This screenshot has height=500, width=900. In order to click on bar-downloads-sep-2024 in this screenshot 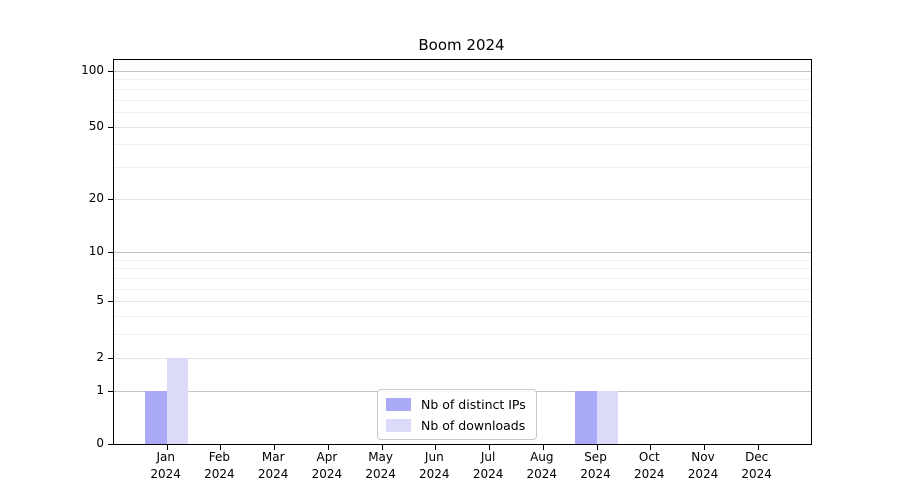, I will do `click(607, 417)`.